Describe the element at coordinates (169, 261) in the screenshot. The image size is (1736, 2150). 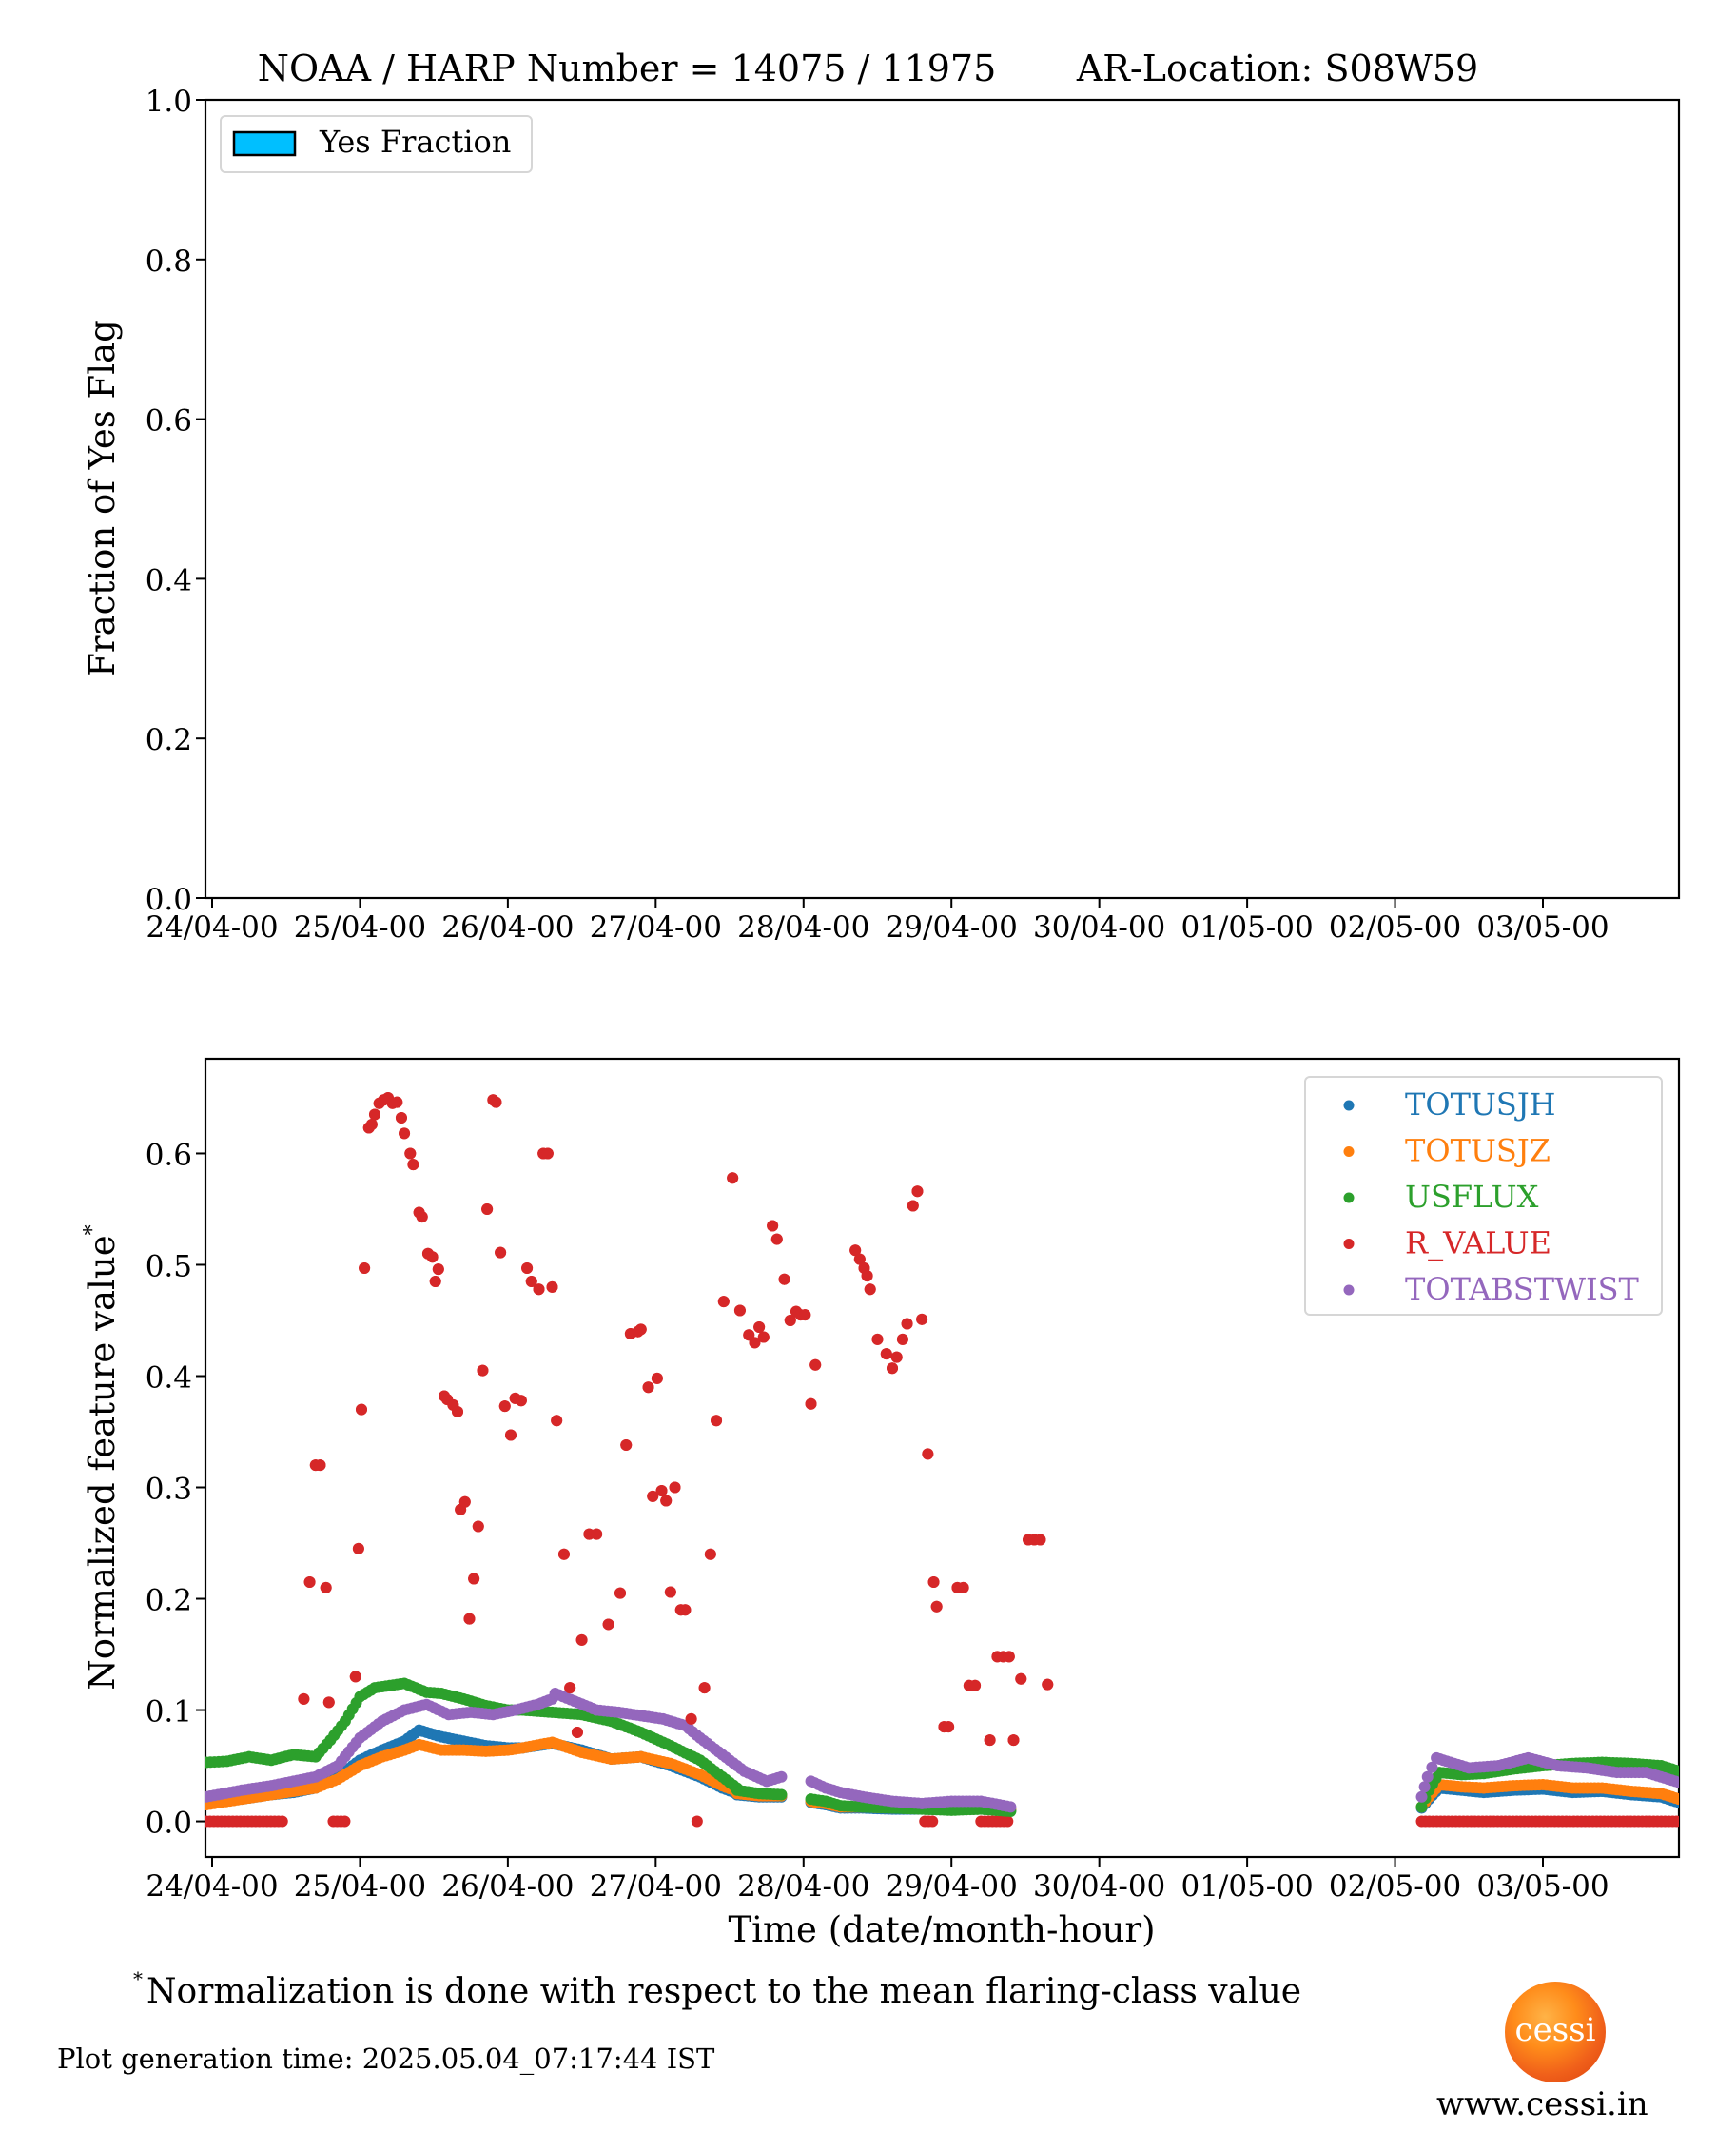
I see `y-tick-label: 0.8` at that location.